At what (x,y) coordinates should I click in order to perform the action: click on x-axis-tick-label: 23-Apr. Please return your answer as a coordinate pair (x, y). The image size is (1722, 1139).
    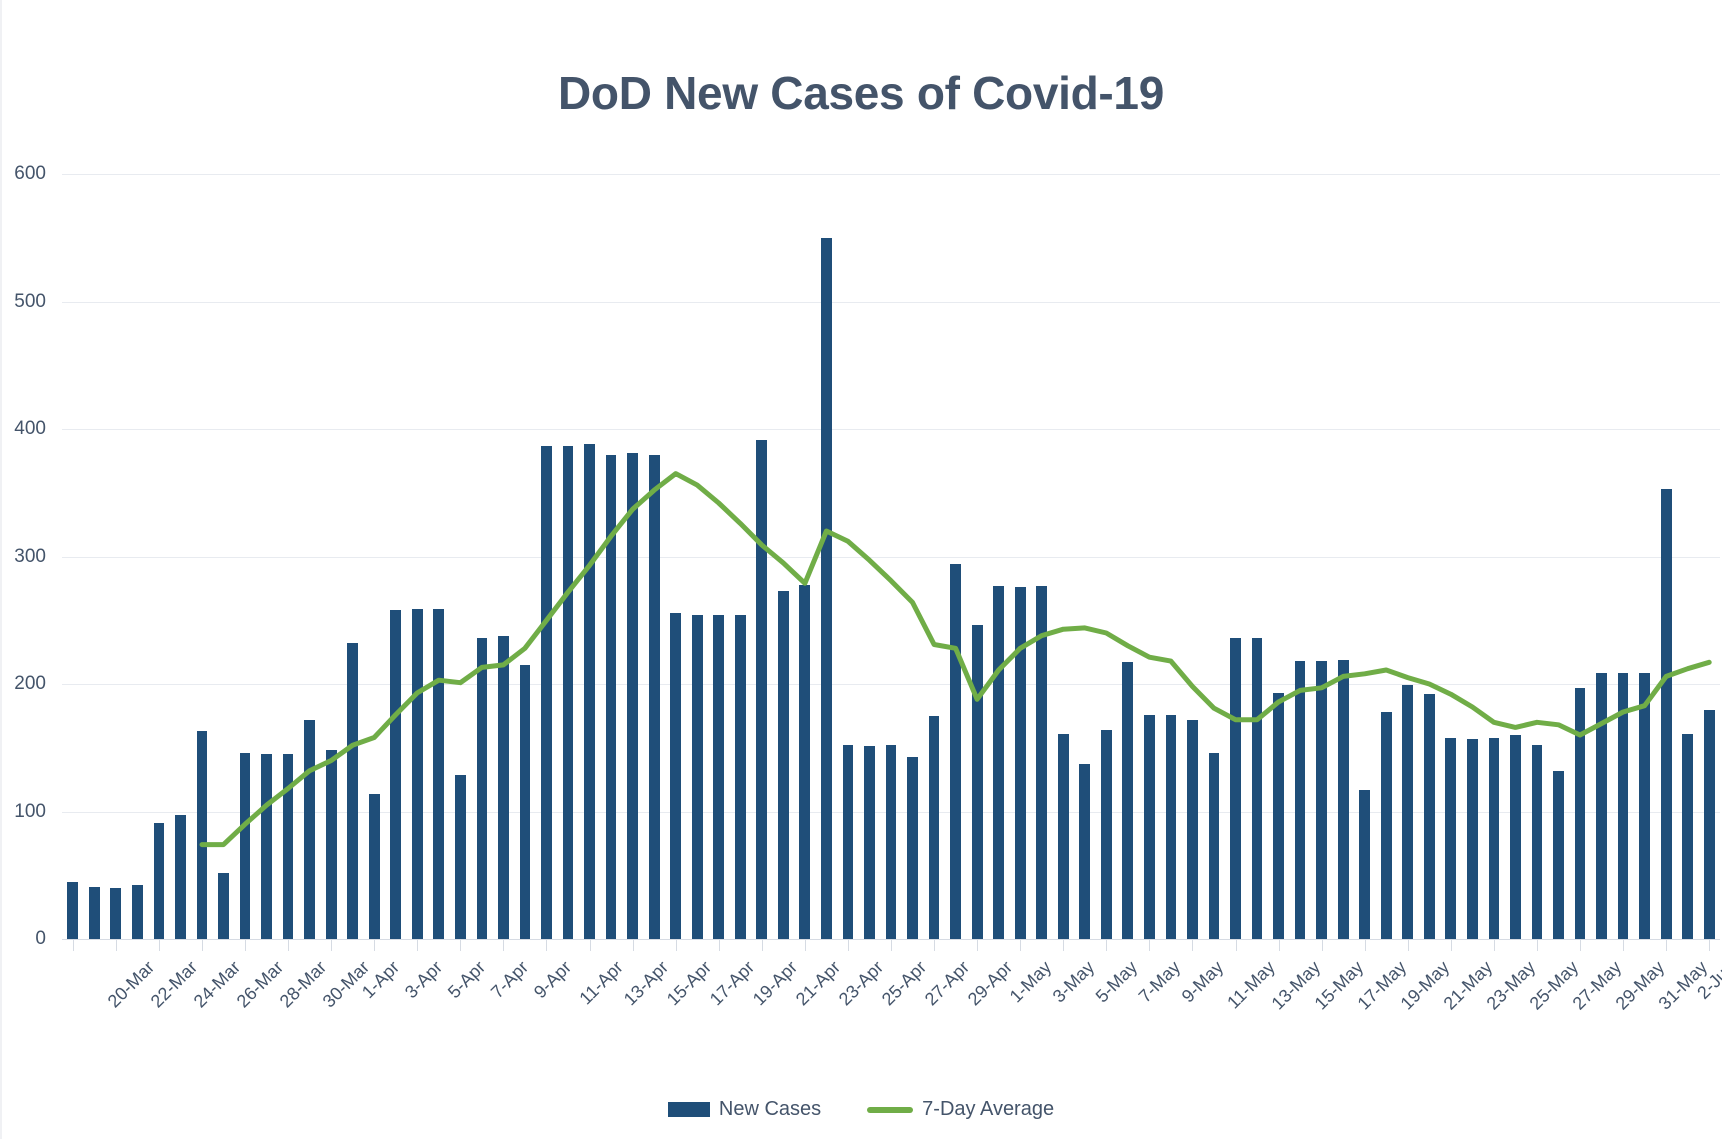
    Looking at the image, I should click on (861, 983).